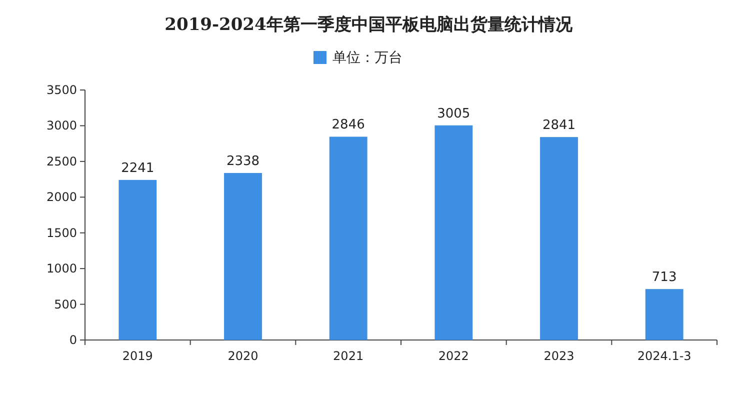 The width and height of the screenshot is (737, 413). Describe the element at coordinates (137, 168) in the screenshot. I see `data-label: 2241` at that location.